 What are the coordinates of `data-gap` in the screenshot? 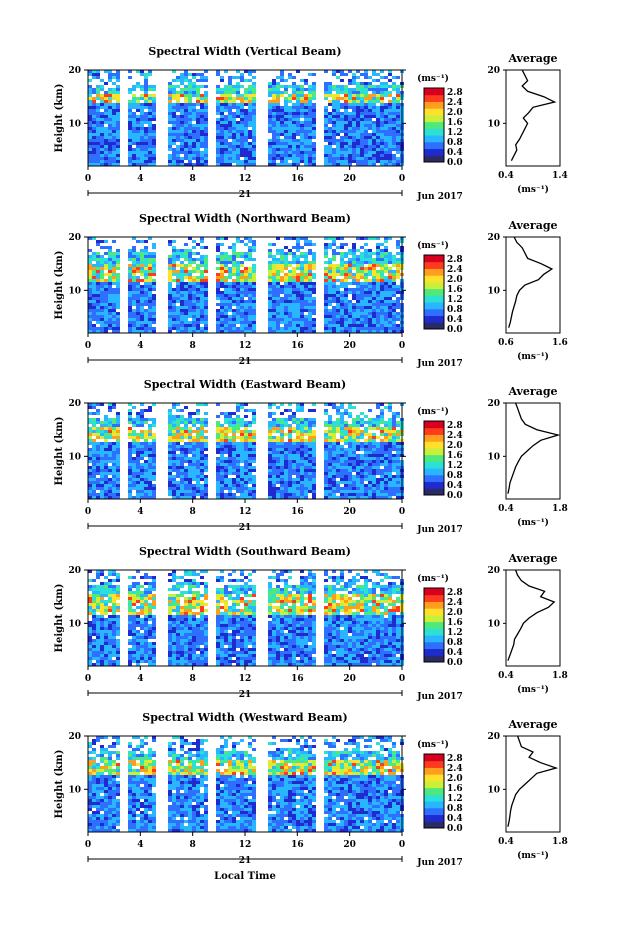 It's located at (262, 285).